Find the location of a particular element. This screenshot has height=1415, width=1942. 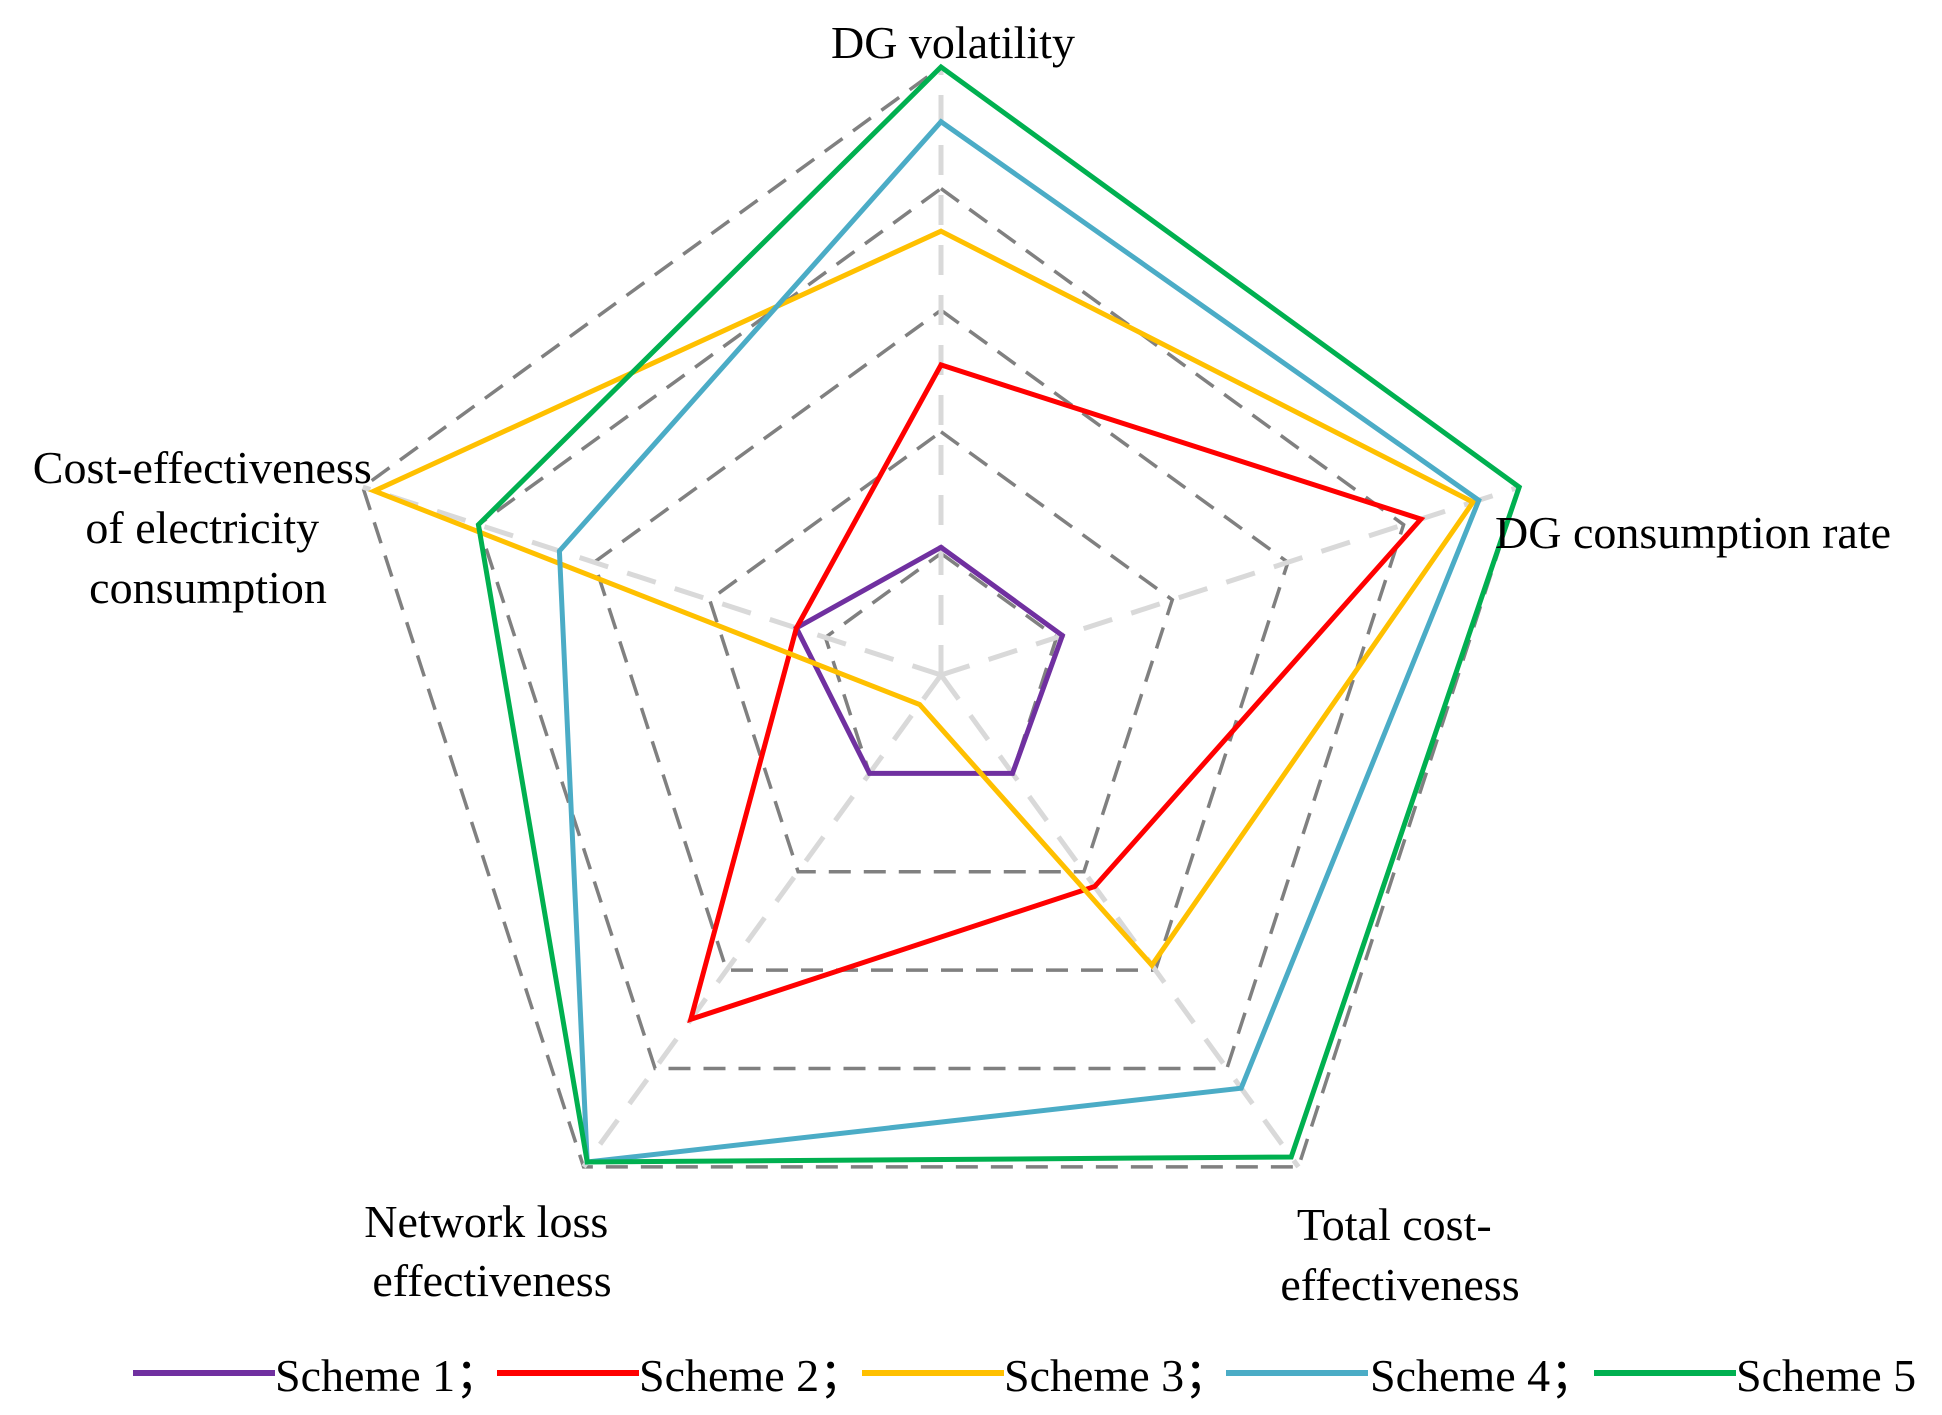

legend-item-scheme-1: Scheme 1； is located at coordinates (317, 1375).